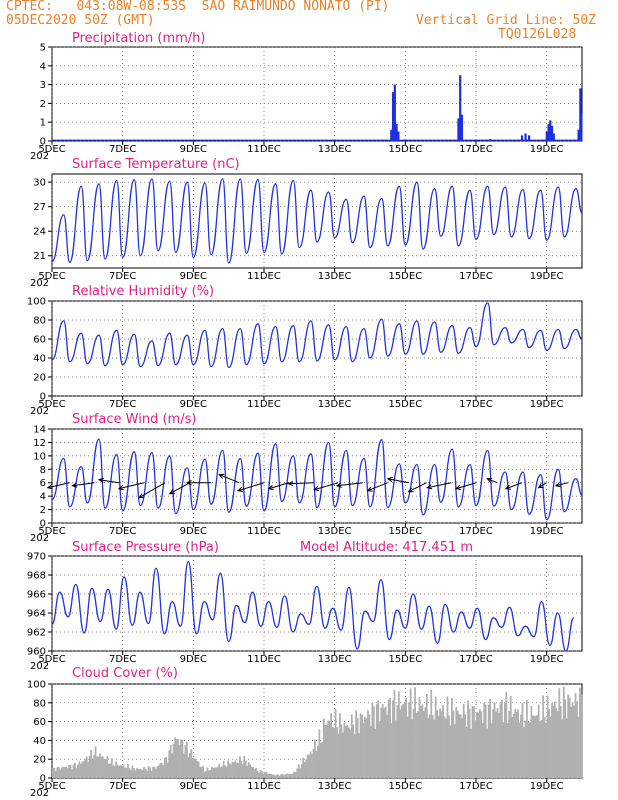 Image resolution: width=618 pixels, height=800 pixels. What do you see at coordinates (476, 659) in the screenshot?
I see `x-tick-label: 17DEC` at bounding box center [476, 659].